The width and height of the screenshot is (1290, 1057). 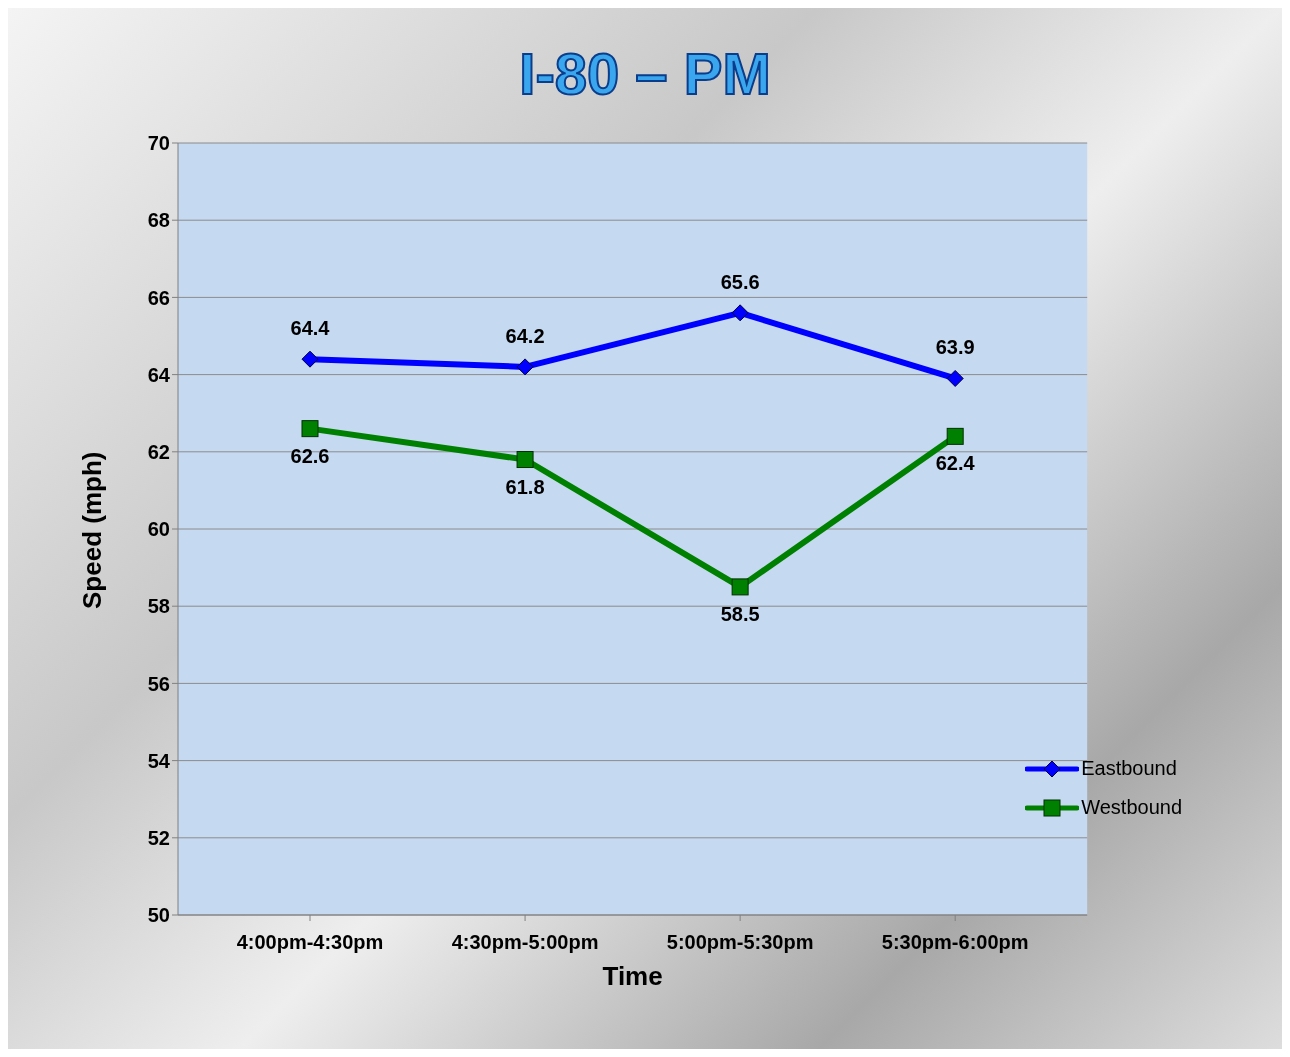 I want to click on data-label: 64.2, so click(x=525, y=335).